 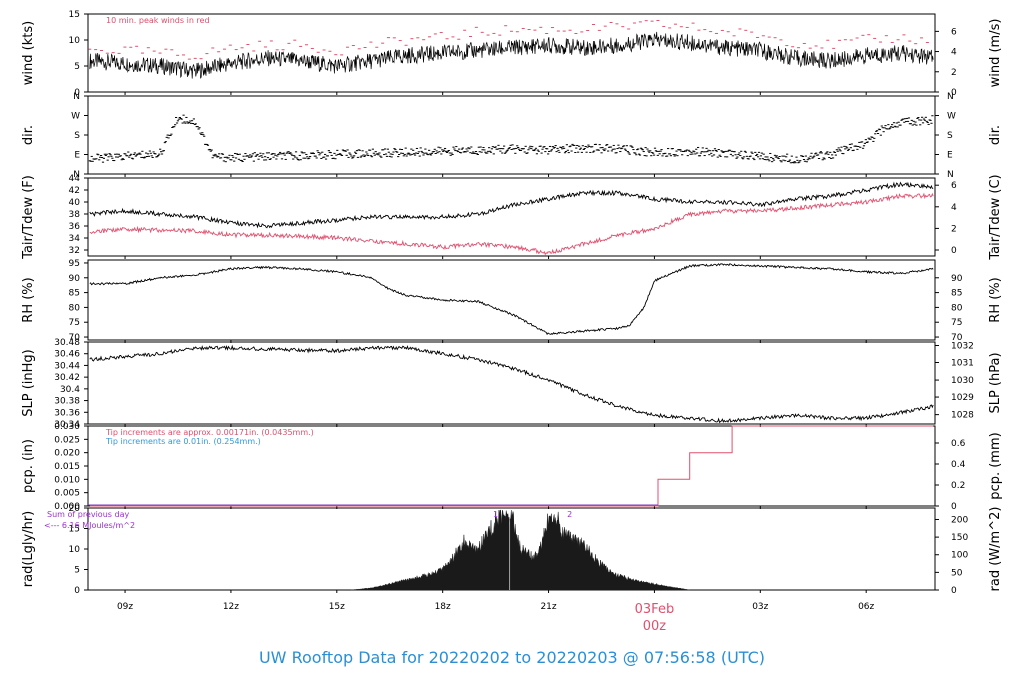 What do you see at coordinates (67, 467) in the screenshot?
I see `y-tick-label: 0.015` at bounding box center [67, 467].